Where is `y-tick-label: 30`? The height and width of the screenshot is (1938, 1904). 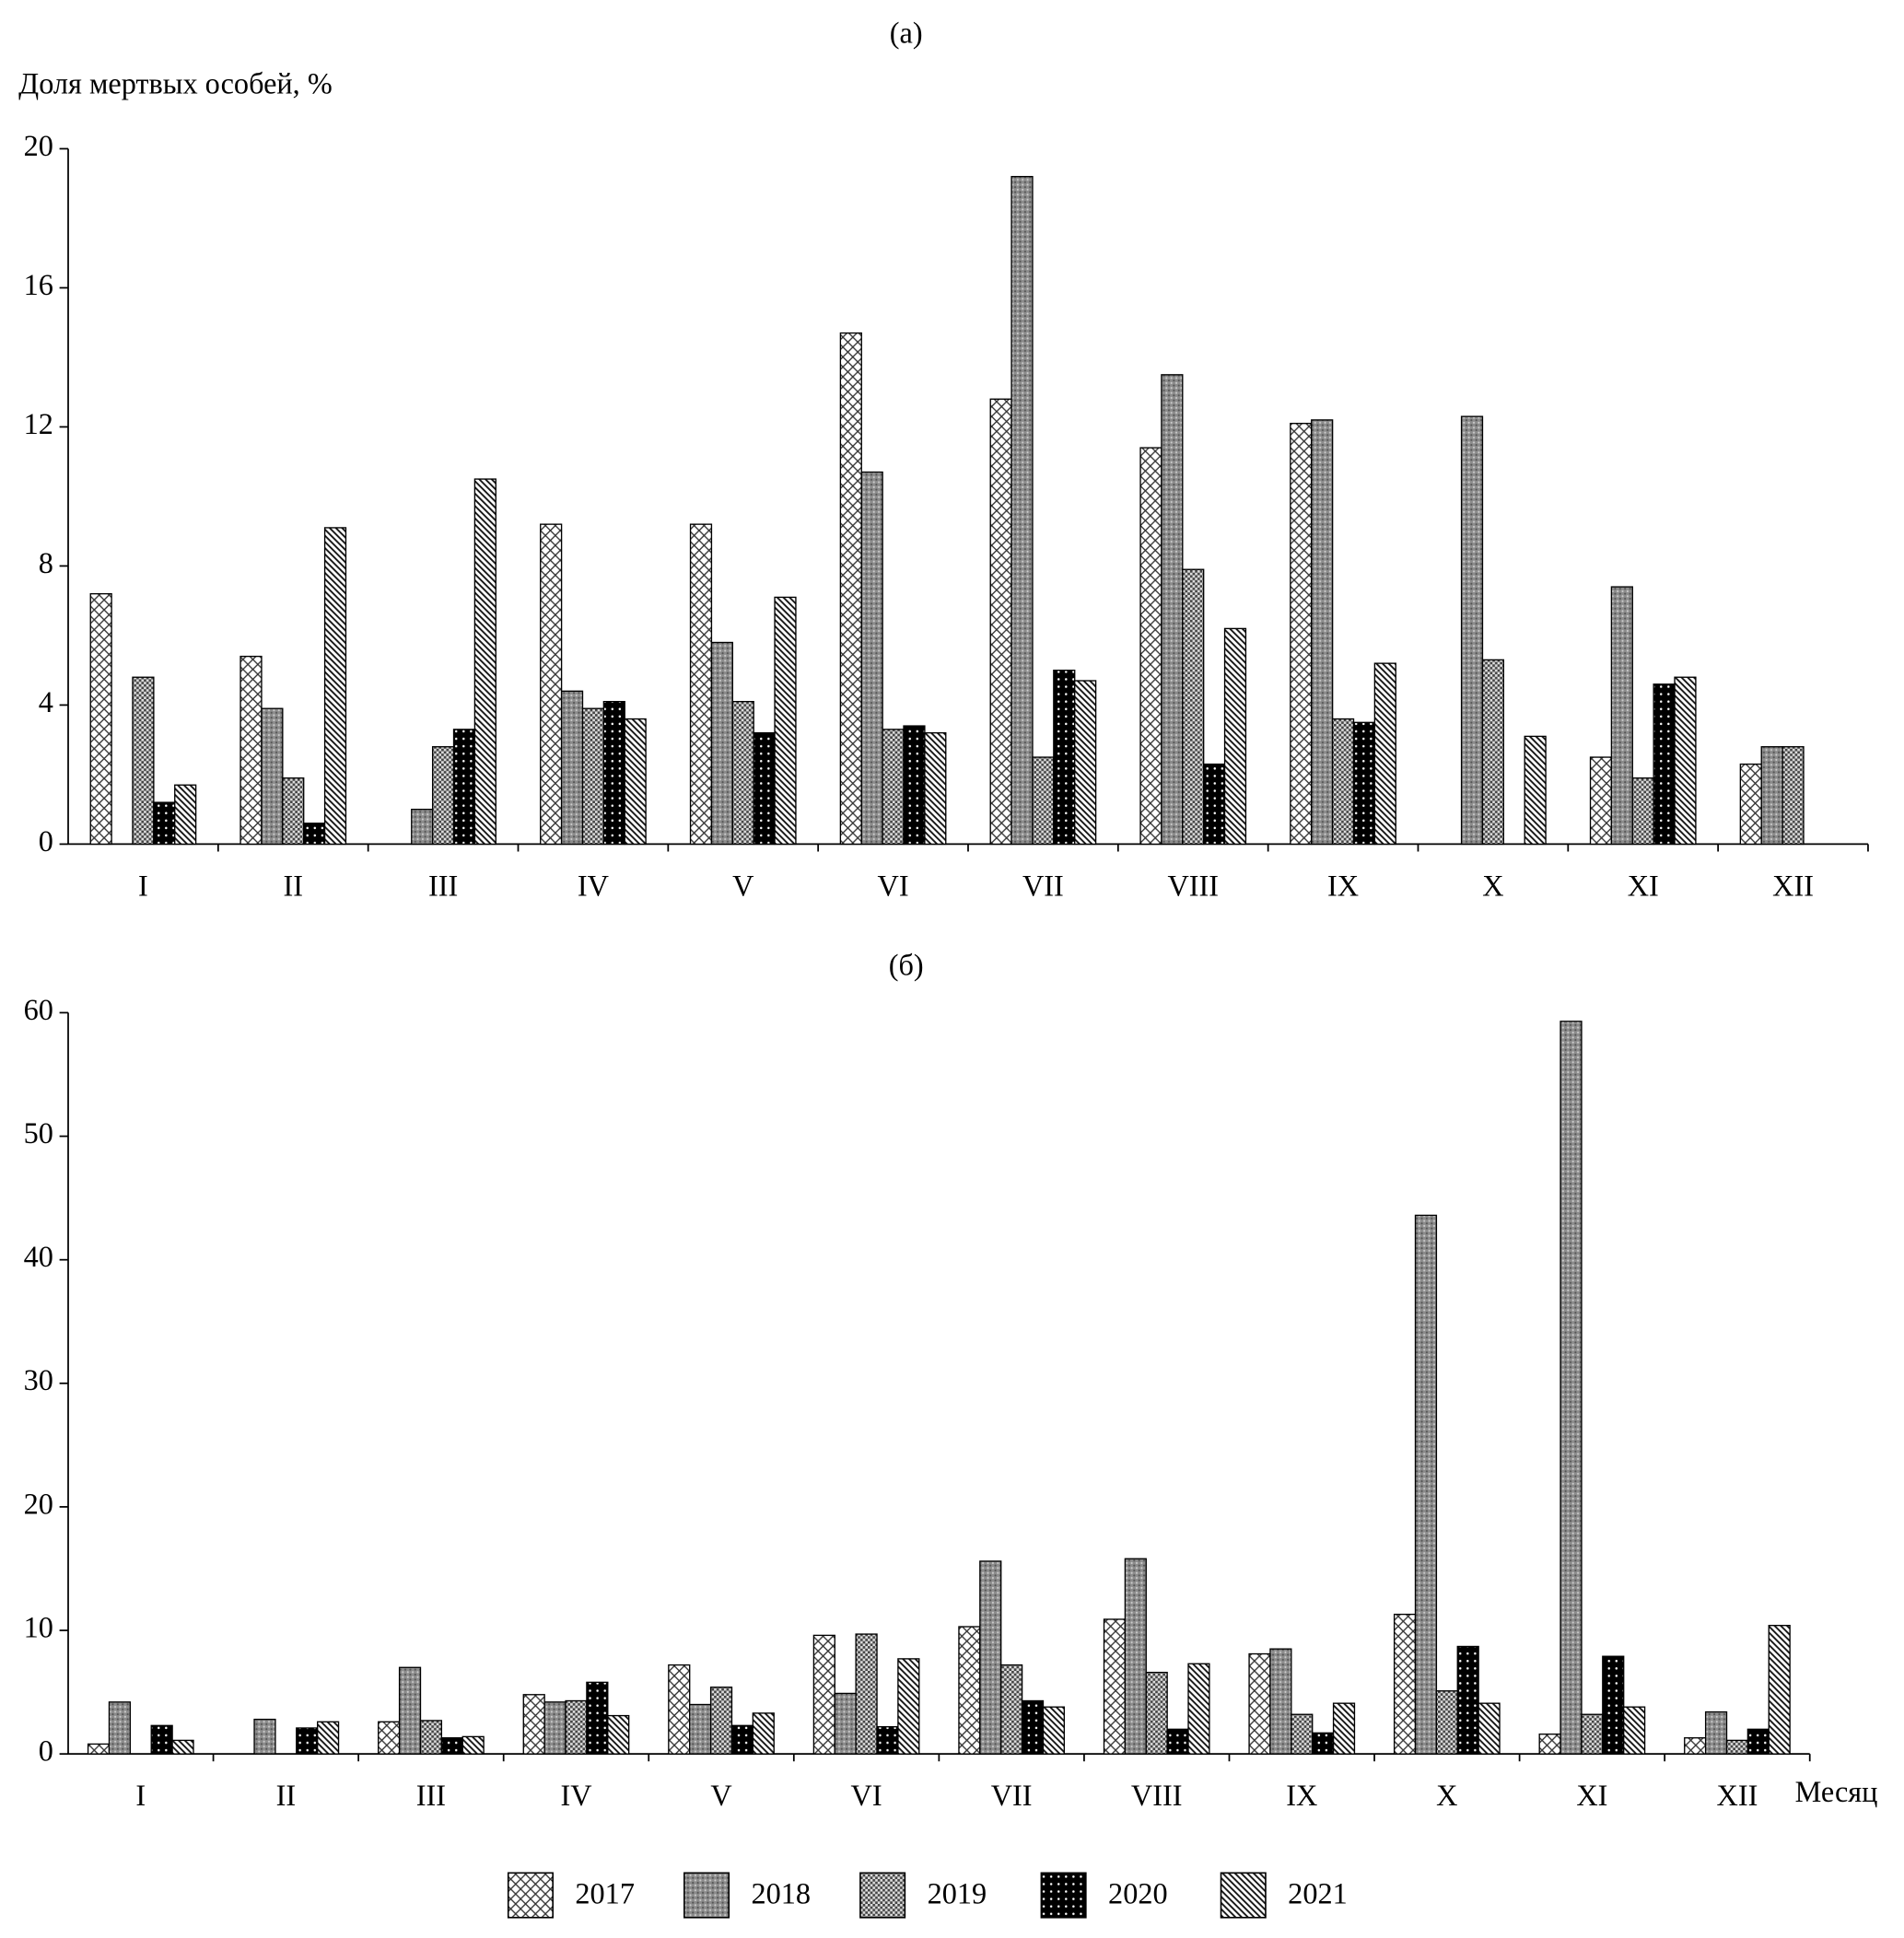
y-tick-label: 30 is located at coordinates (38, 1379).